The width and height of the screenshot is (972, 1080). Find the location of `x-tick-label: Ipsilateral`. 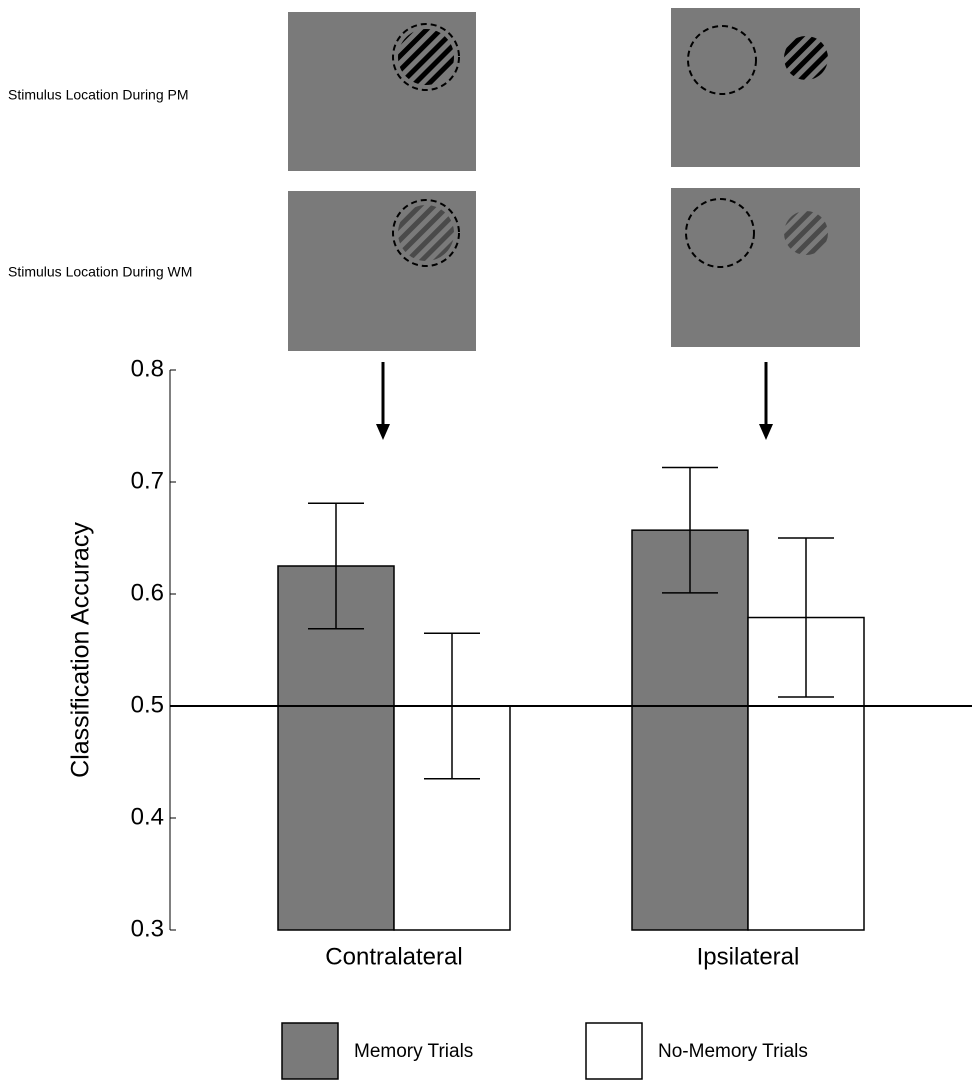

x-tick-label: Ipsilateral is located at coordinates (748, 956).